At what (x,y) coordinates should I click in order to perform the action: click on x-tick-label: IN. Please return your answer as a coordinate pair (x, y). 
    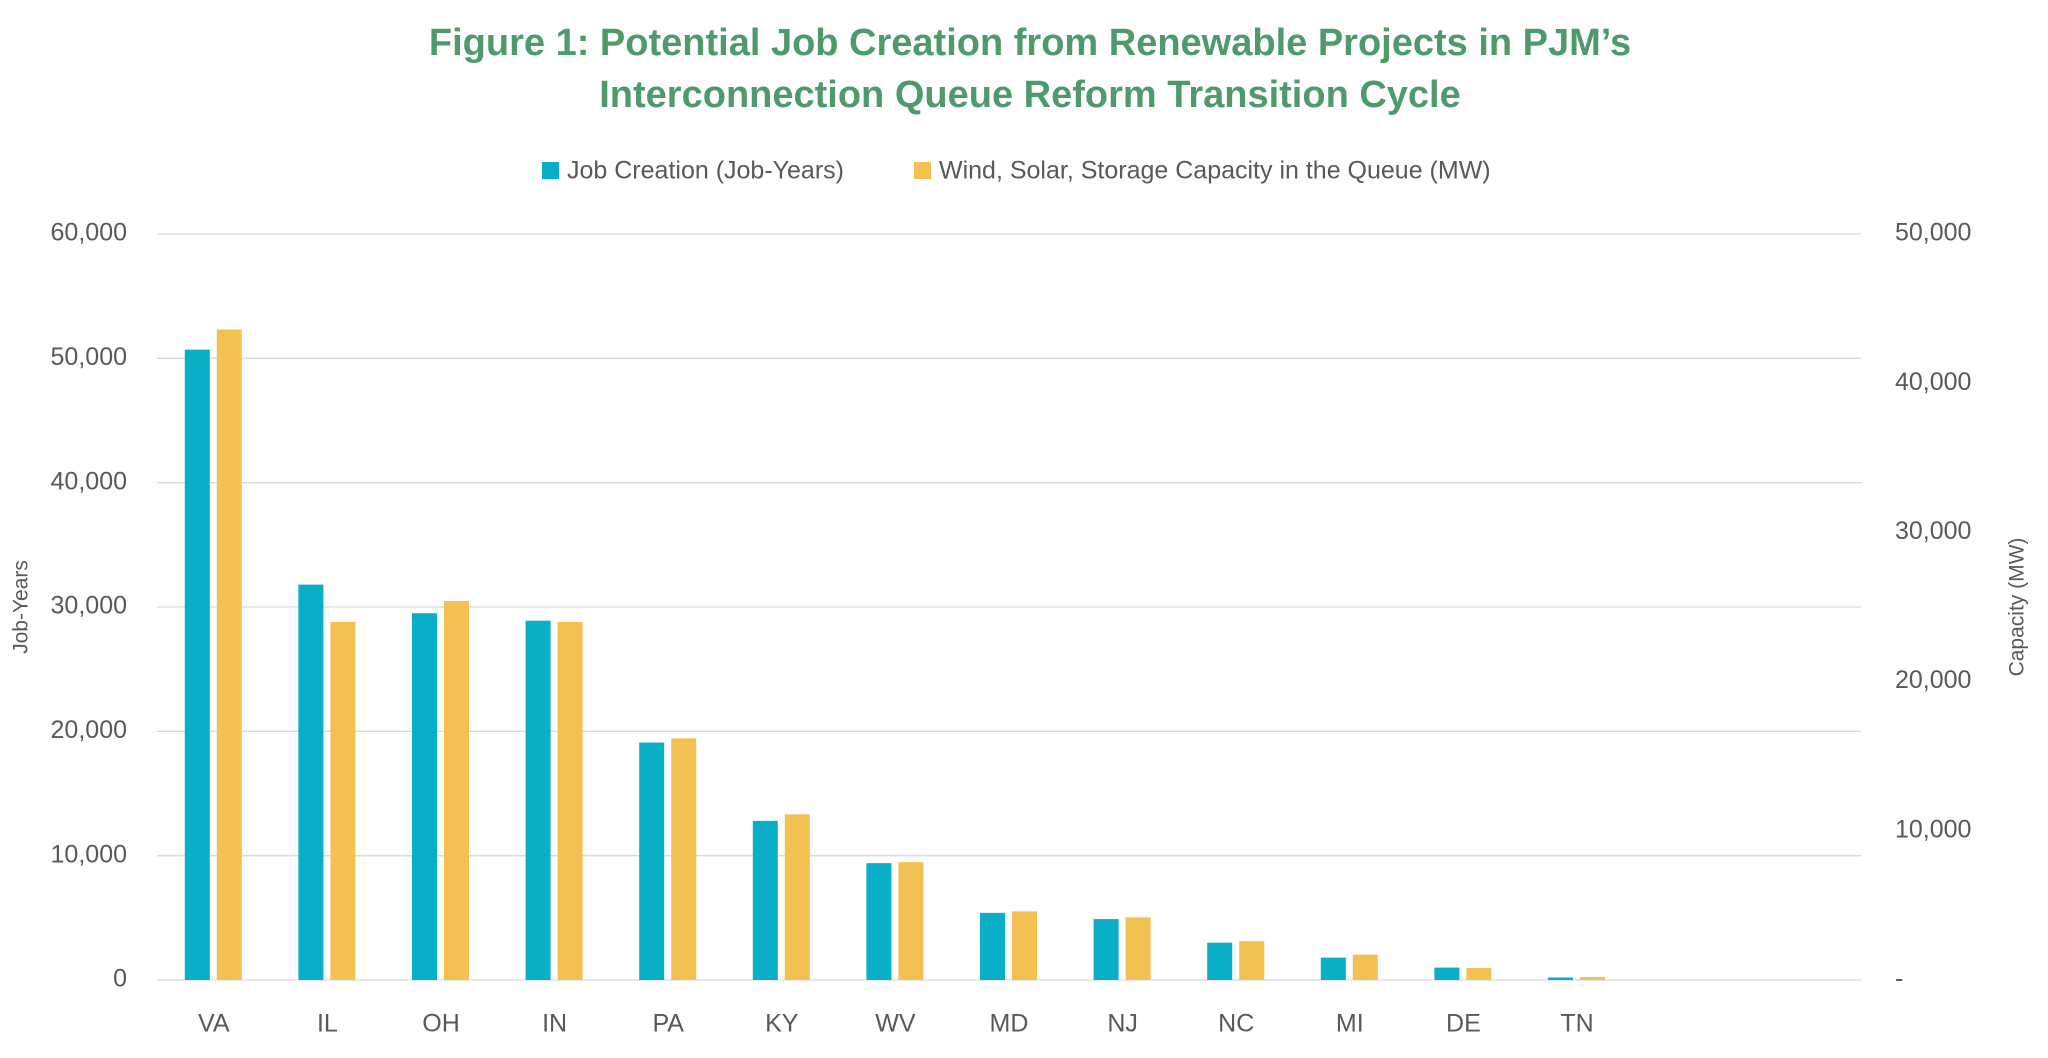
    Looking at the image, I should click on (554, 1024).